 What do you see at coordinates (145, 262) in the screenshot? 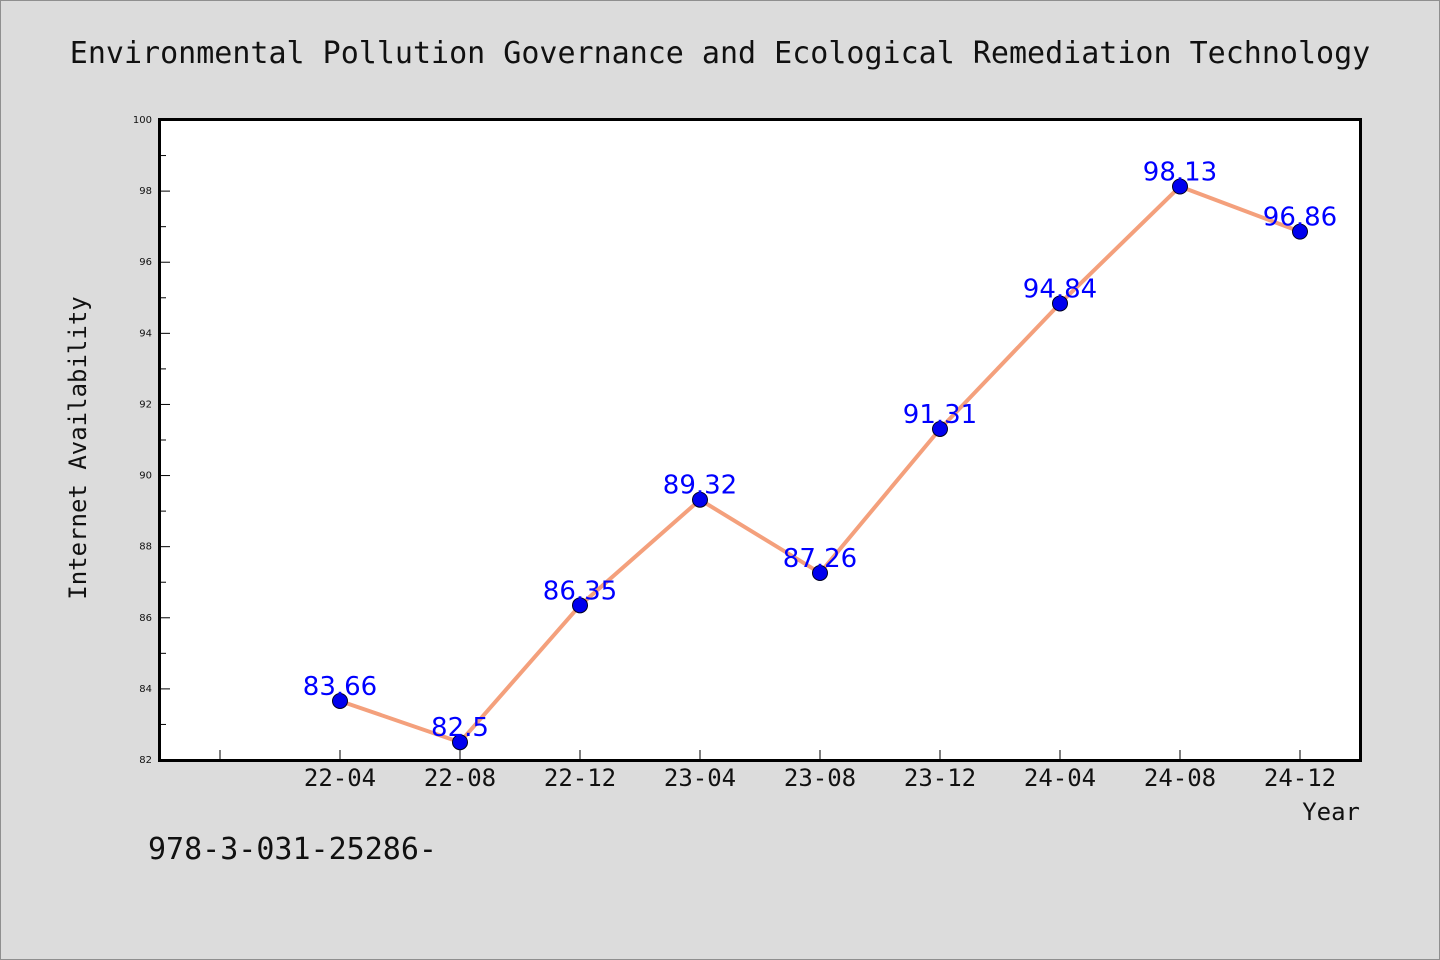
I see `y-tick-label: 96` at bounding box center [145, 262].